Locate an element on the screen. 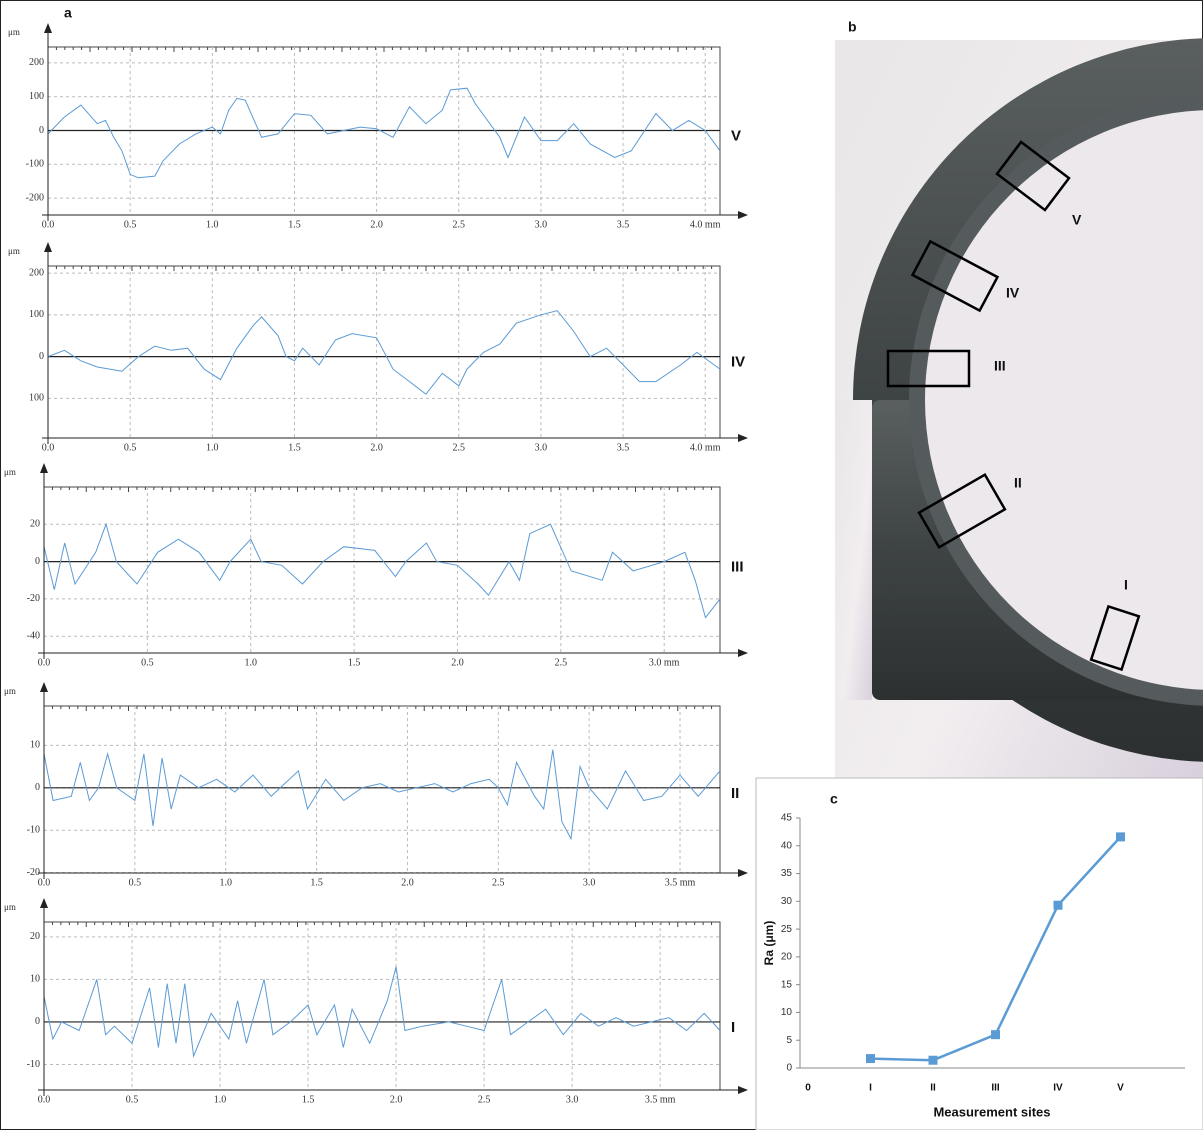 Image resolution: width=1203 pixels, height=1130 pixels. y-tick-label: 40 is located at coordinates (787, 845).